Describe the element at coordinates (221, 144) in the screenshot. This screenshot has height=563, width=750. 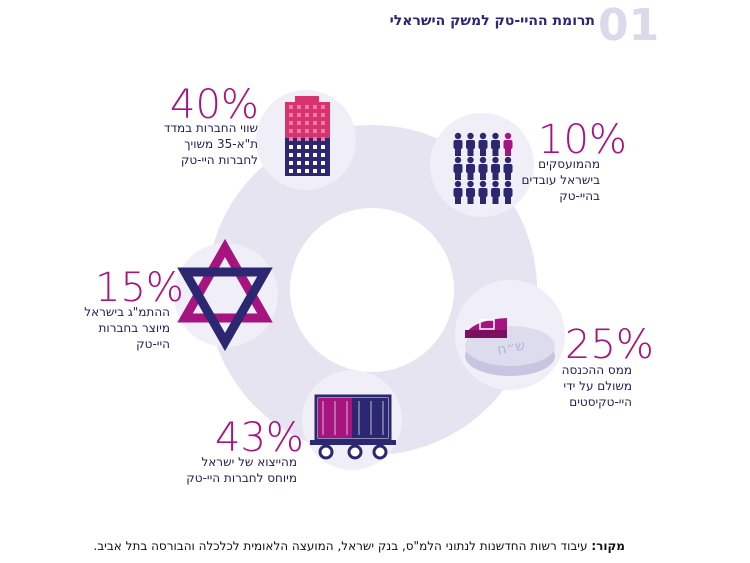
I see `stat-line: ת"א-35 משויך` at that location.